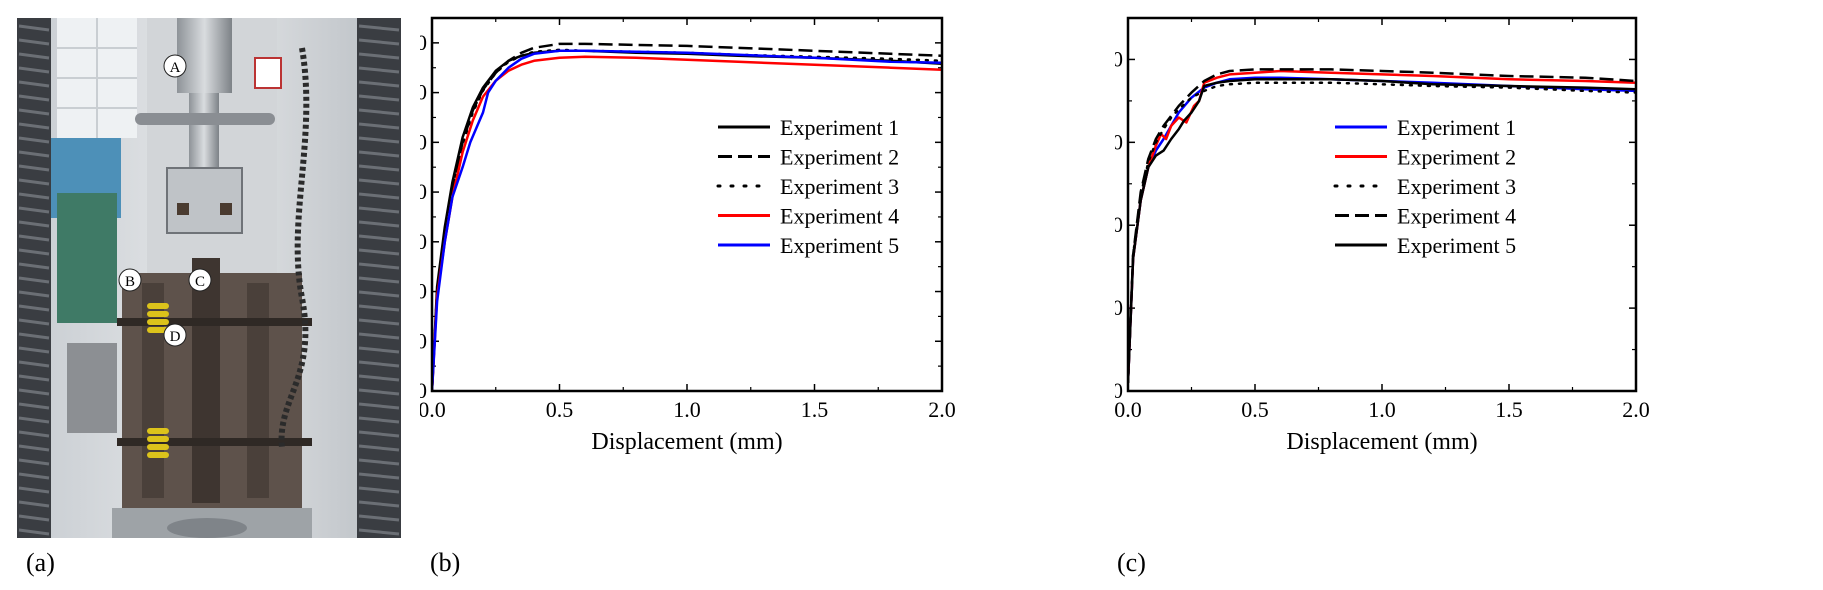  Describe the element at coordinates (183, 209) in the screenshot. I see `grip-bolt-left` at that location.